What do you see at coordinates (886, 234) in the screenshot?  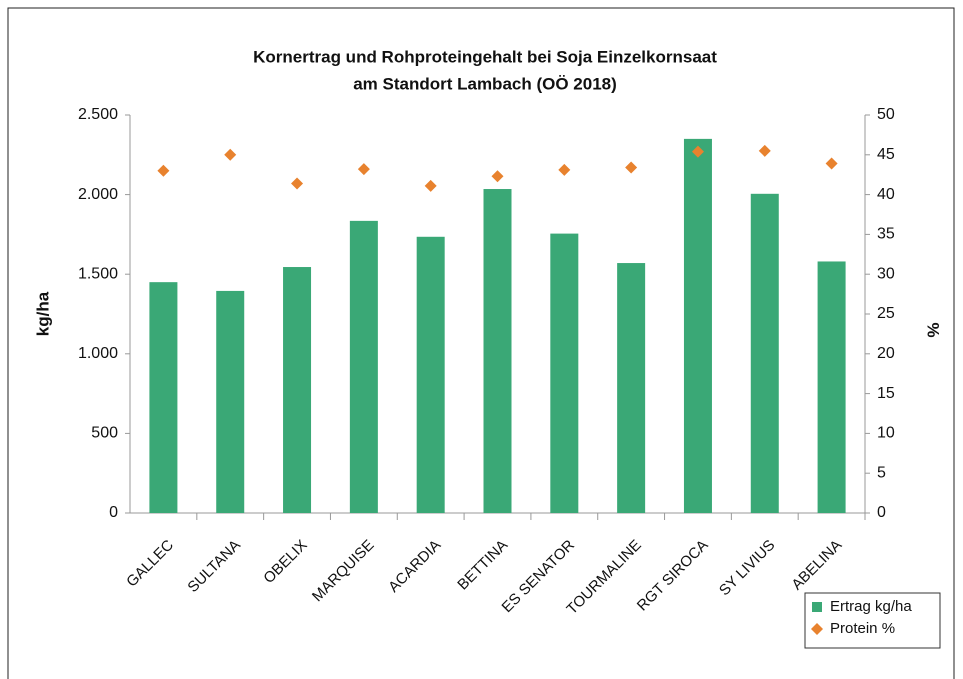 I see `y2-tick-label: 35` at bounding box center [886, 234].